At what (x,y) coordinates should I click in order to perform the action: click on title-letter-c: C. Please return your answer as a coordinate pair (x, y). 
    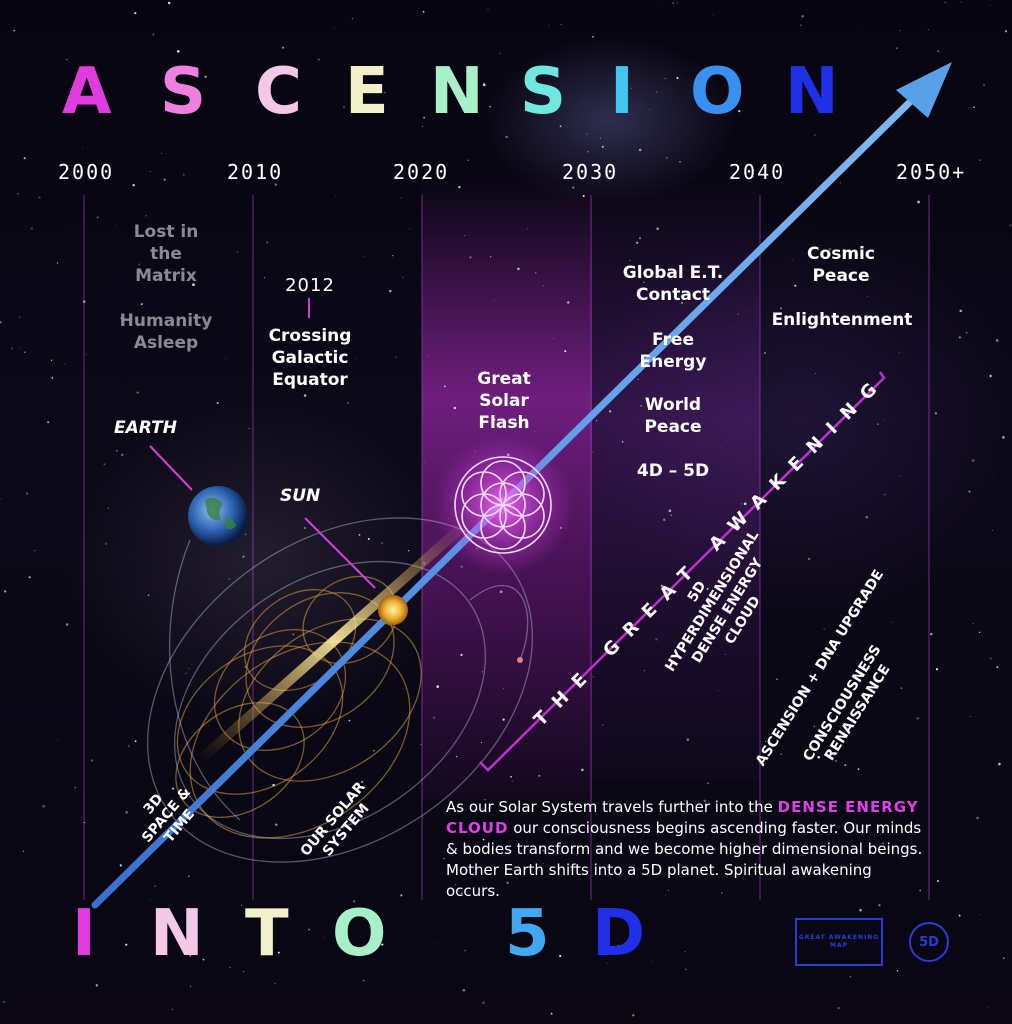
    Looking at the image, I should click on (278, 92).